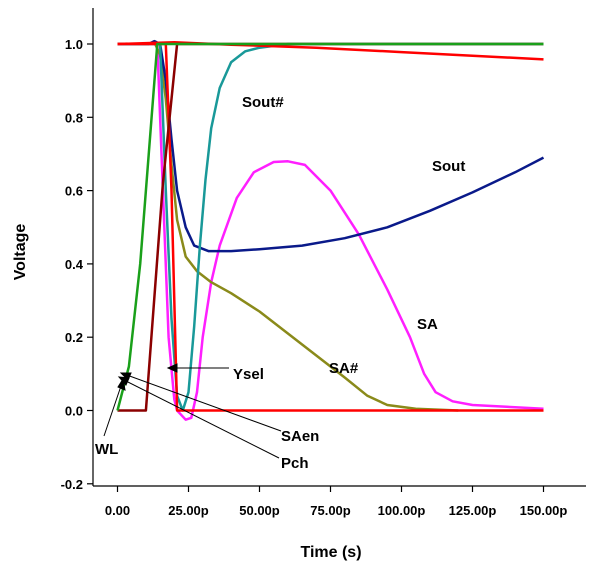 This screenshot has height=565, width=596. What do you see at coordinates (259, 510) in the screenshot?
I see `x-tick-label: 50.00p` at bounding box center [259, 510].